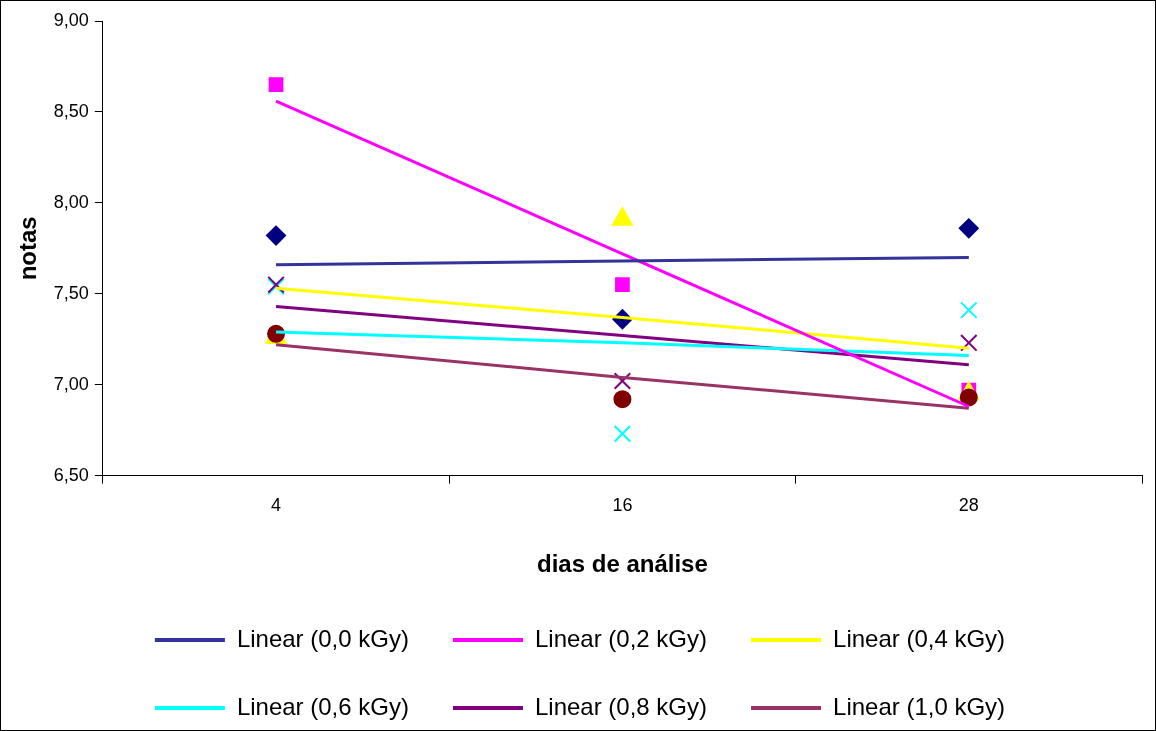 This screenshot has width=1156, height=731. What do you see at coordinates (71, 292) in the screenshot?
I see `y-tick-label: 7,50` at bounding box center [71, 292].